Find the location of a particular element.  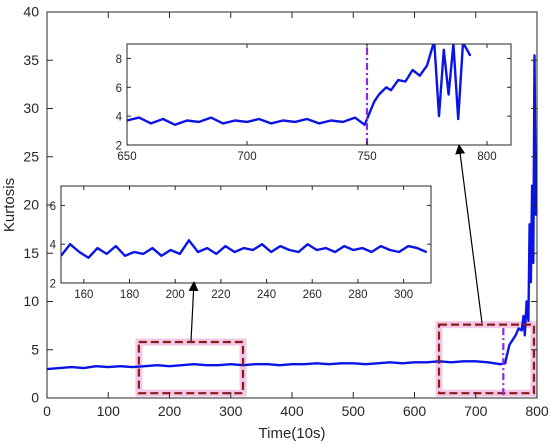

main-x-tick-label: 700 is located at coordinates (476, 411).